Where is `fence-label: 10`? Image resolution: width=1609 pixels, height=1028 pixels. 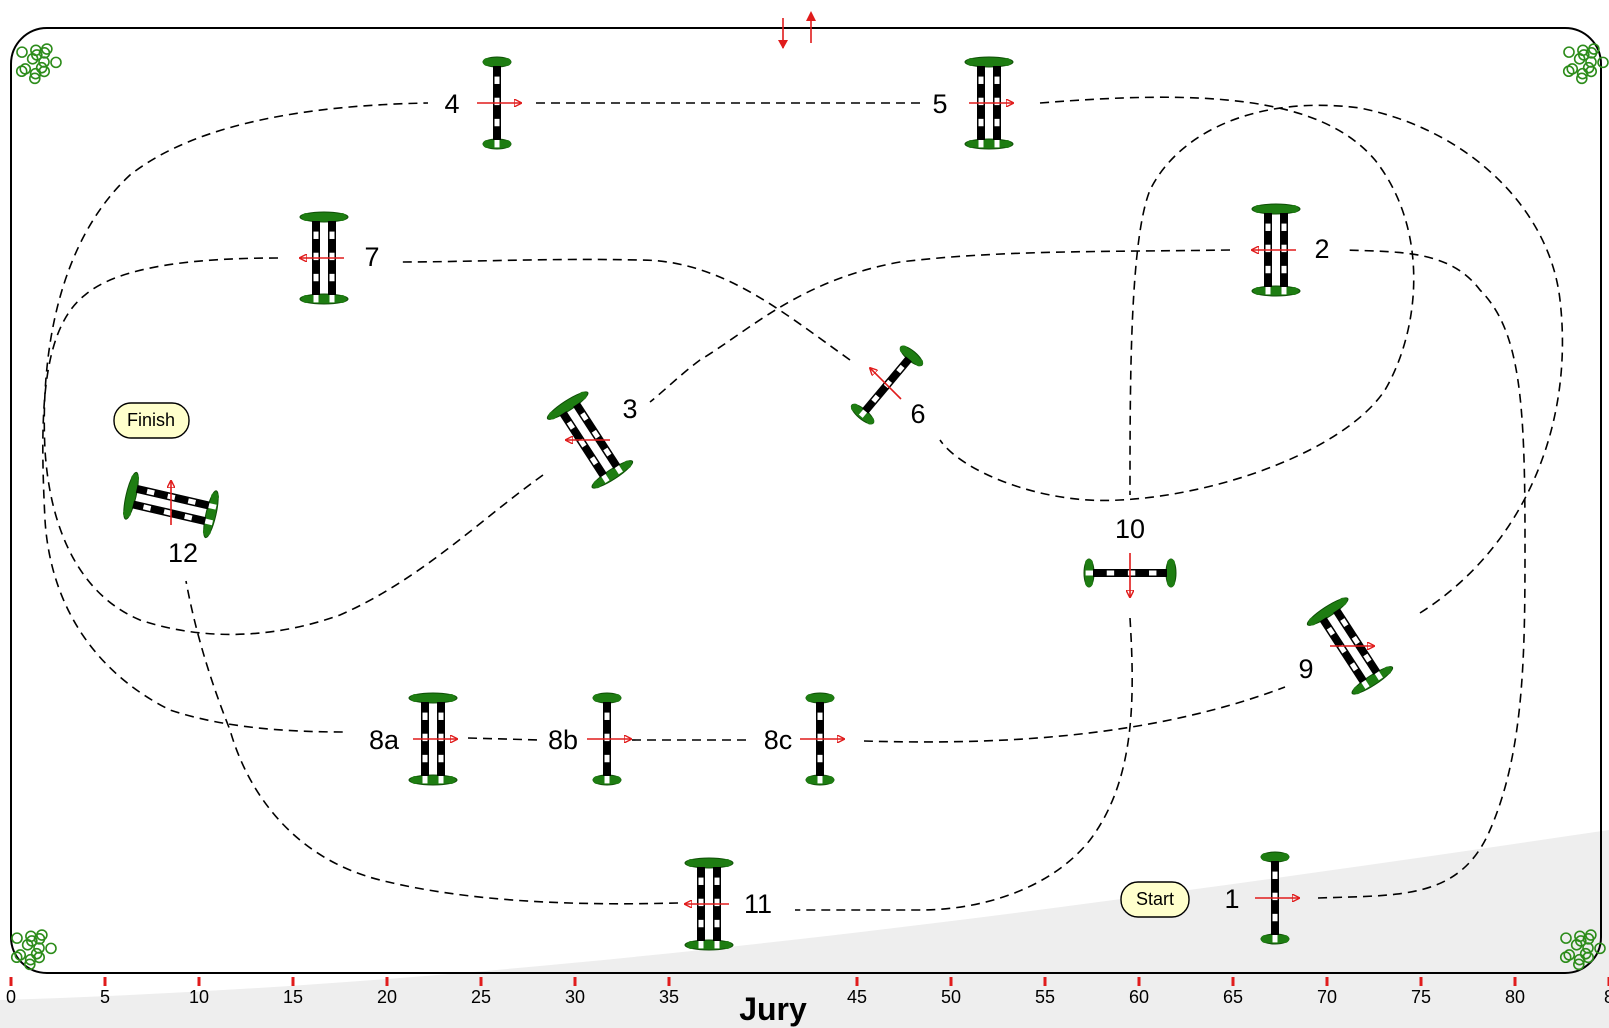 fence-label: 10 is located at coordinates (1130, 529).